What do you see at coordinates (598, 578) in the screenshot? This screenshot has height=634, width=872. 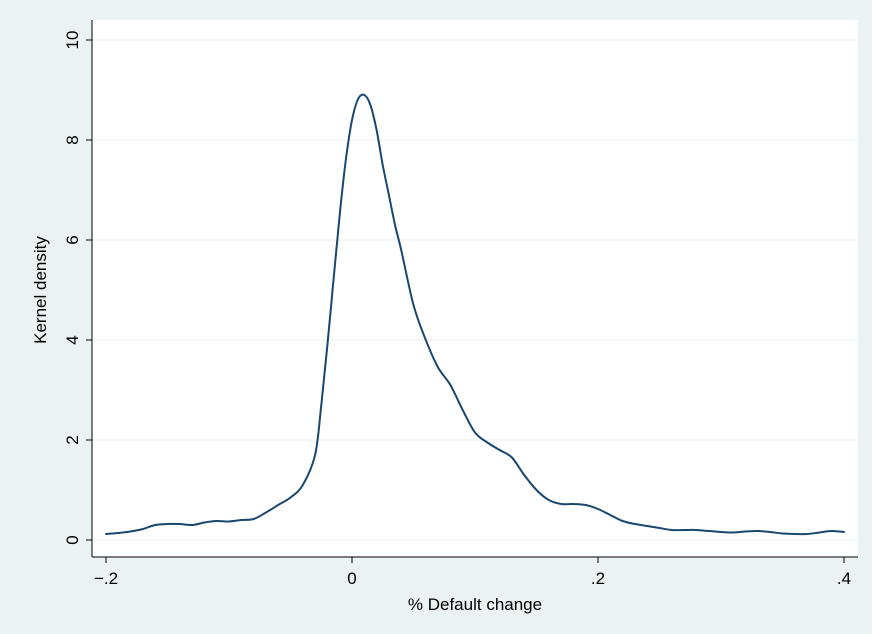 I see `x-tick-label-2: .2` at bounding box center [598, 578].